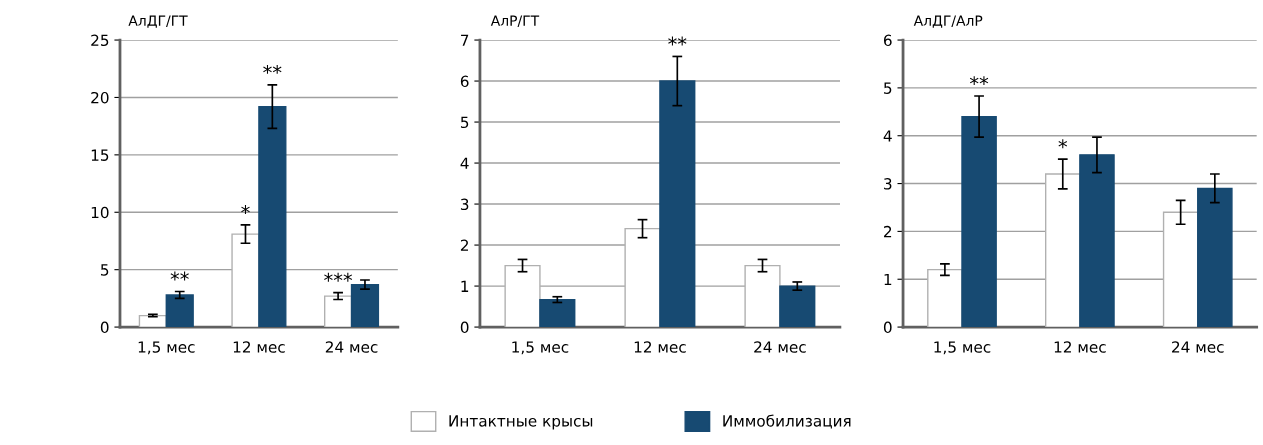 Image resolution: width=1263 pixels, height=445 pixels. I want to click on annotation: ***, so click(338, 277).